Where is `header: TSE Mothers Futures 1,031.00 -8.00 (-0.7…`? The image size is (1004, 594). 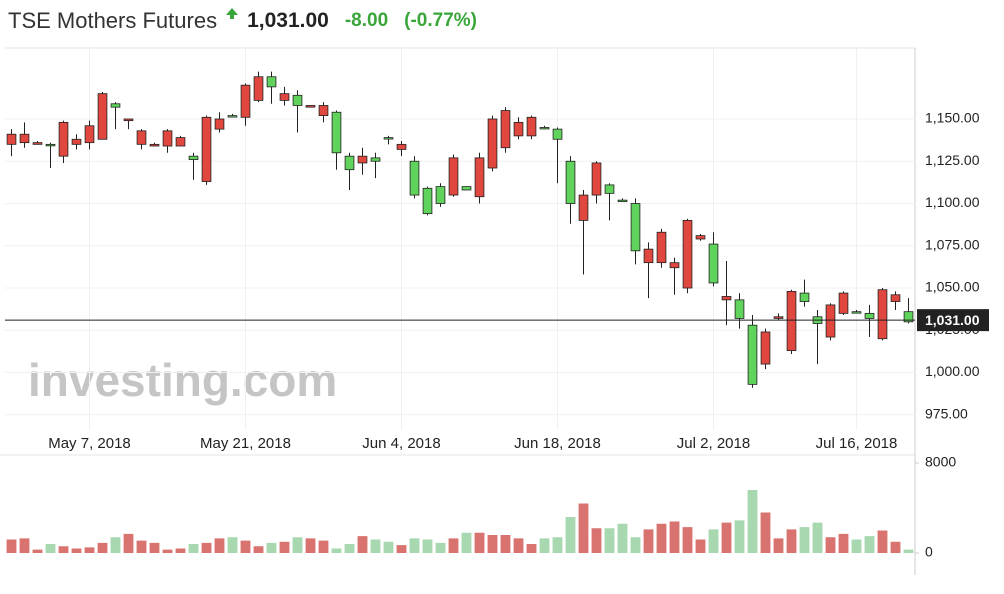
header: TSE Mothers Futures 1,031.00 -8.00 (-0.7… is located at coordinates (242, 21).